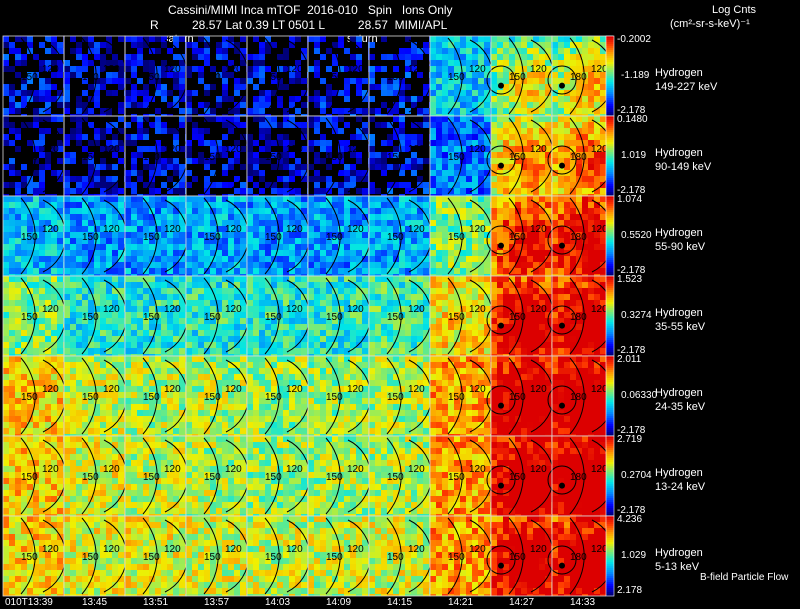 This screenshot has width=800, height=609. What do you see at coordinates (151, 317) in the screenshot?
I see `contour-label: 150` at bounding box center [151, 317].